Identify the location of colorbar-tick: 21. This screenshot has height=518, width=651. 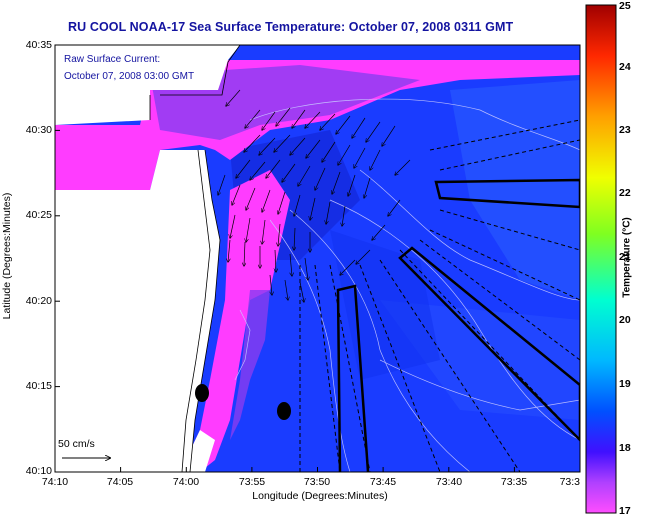
(625, 257).